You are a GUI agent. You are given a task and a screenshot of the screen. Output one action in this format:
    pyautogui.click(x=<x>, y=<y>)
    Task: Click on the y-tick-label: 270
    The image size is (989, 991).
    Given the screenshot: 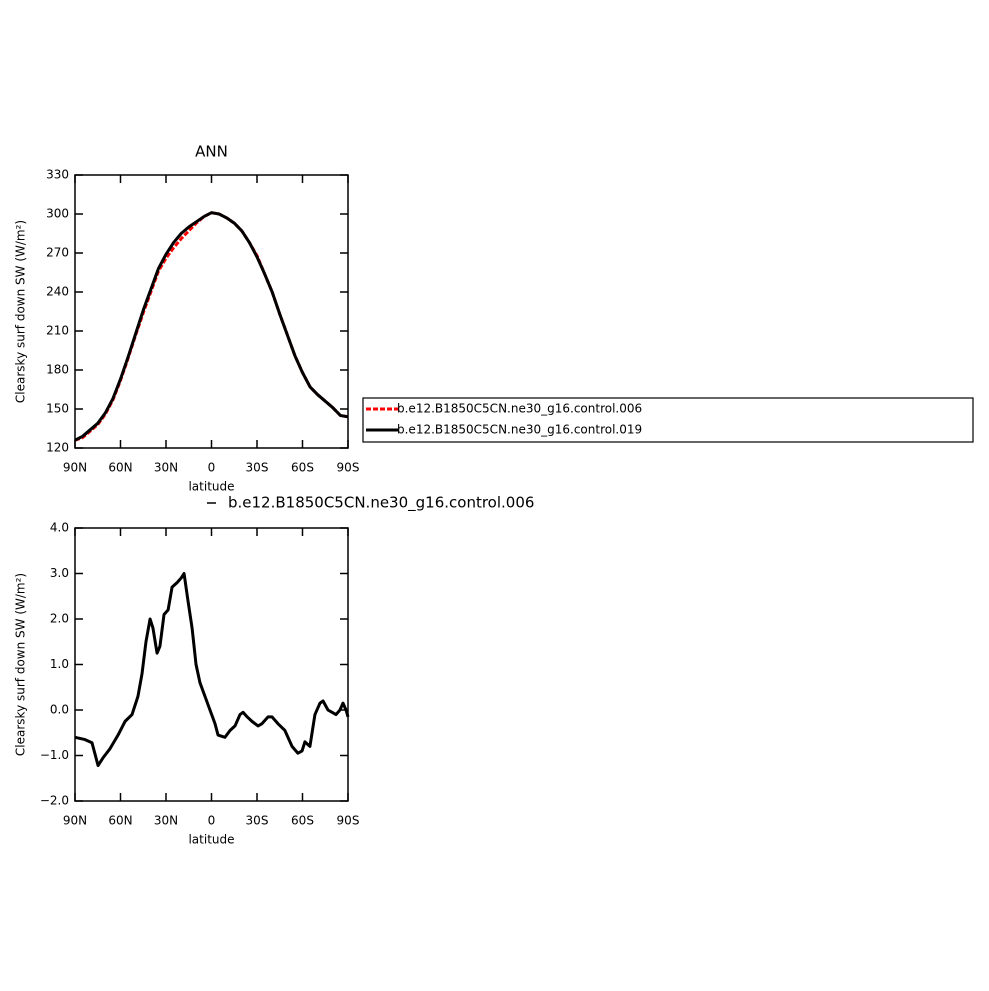 What is the action you would take?
    pyautogui.click(x=57, y=253)
    